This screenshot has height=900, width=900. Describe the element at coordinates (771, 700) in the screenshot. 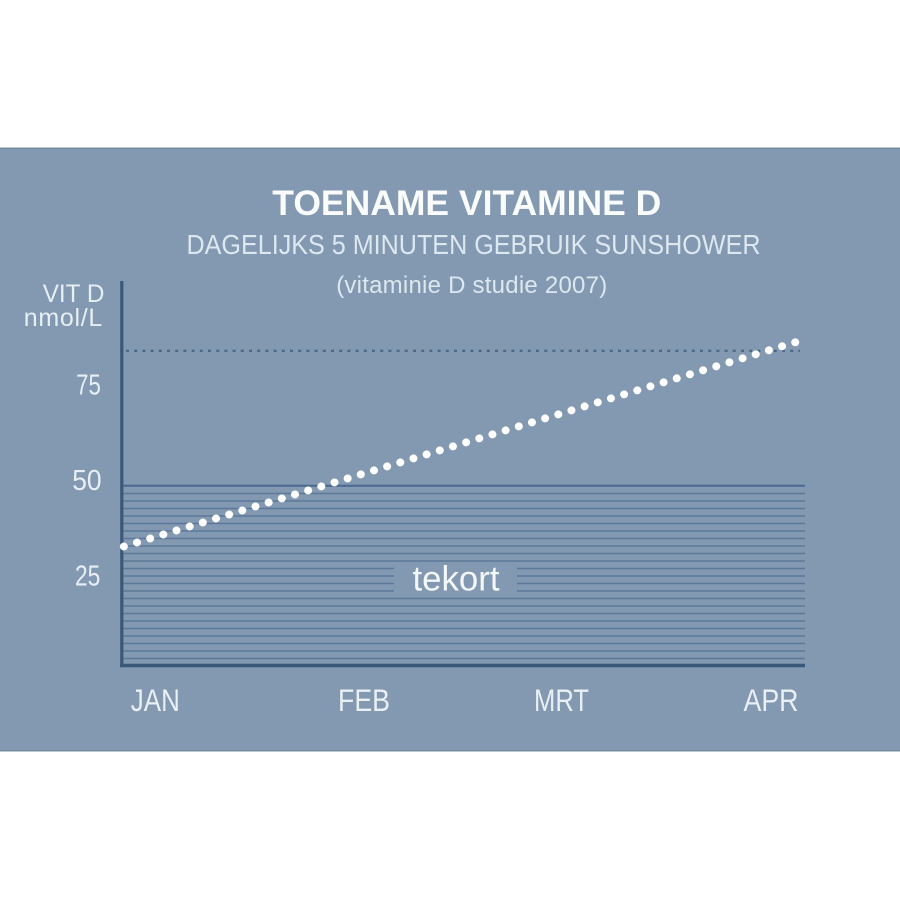

I see `svg-text: APR` at that location.